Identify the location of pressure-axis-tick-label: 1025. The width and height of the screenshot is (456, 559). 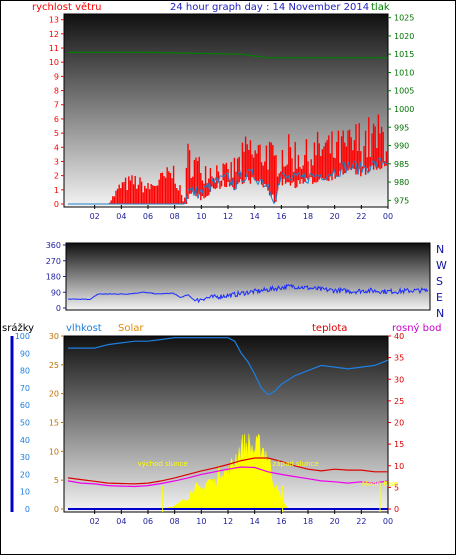
(404, 18).